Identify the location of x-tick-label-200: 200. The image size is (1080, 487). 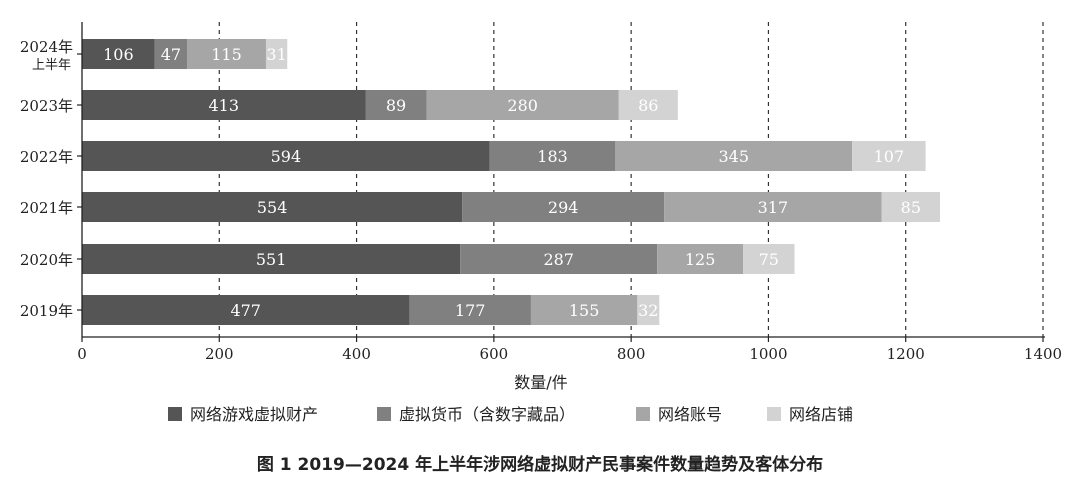
(219, 354).